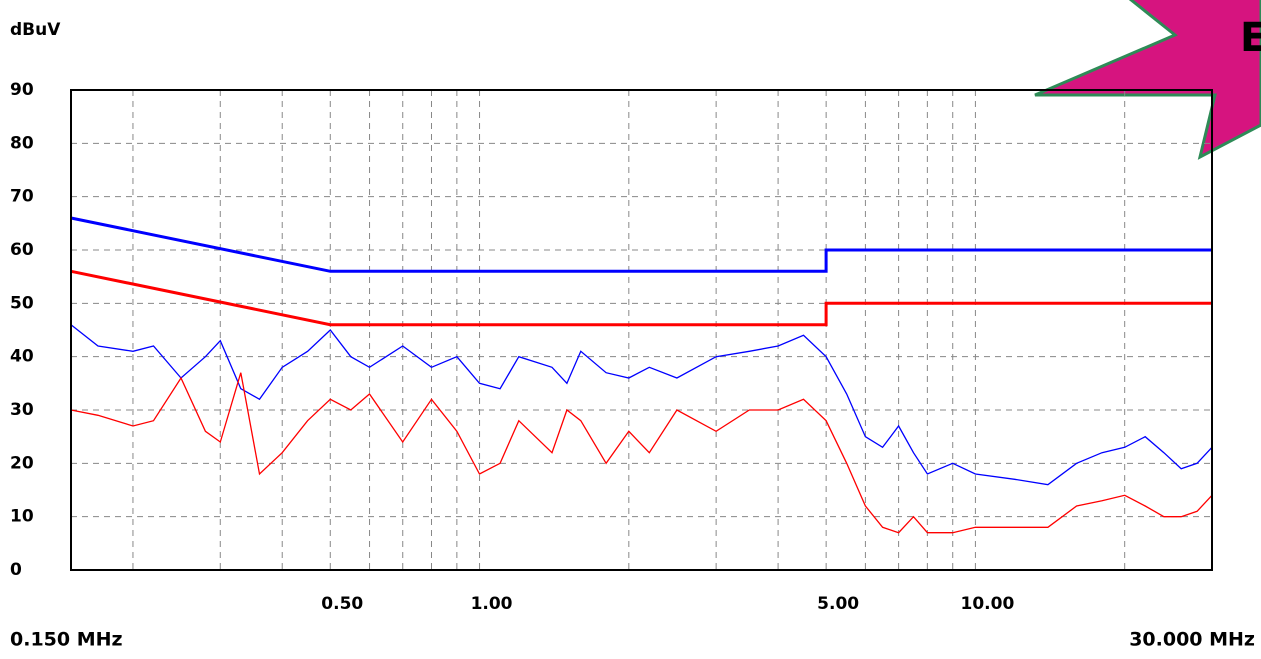  Describe the element at coordinates (22, 197) in the screenshot. I see `y-tick-label: 70` at that location.